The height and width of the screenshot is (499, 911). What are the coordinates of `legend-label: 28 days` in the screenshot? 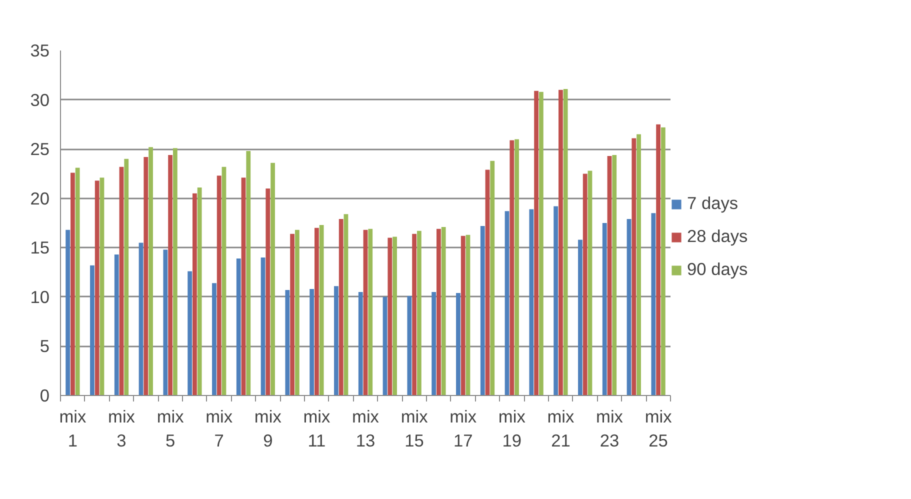 It's located at (717, 236).